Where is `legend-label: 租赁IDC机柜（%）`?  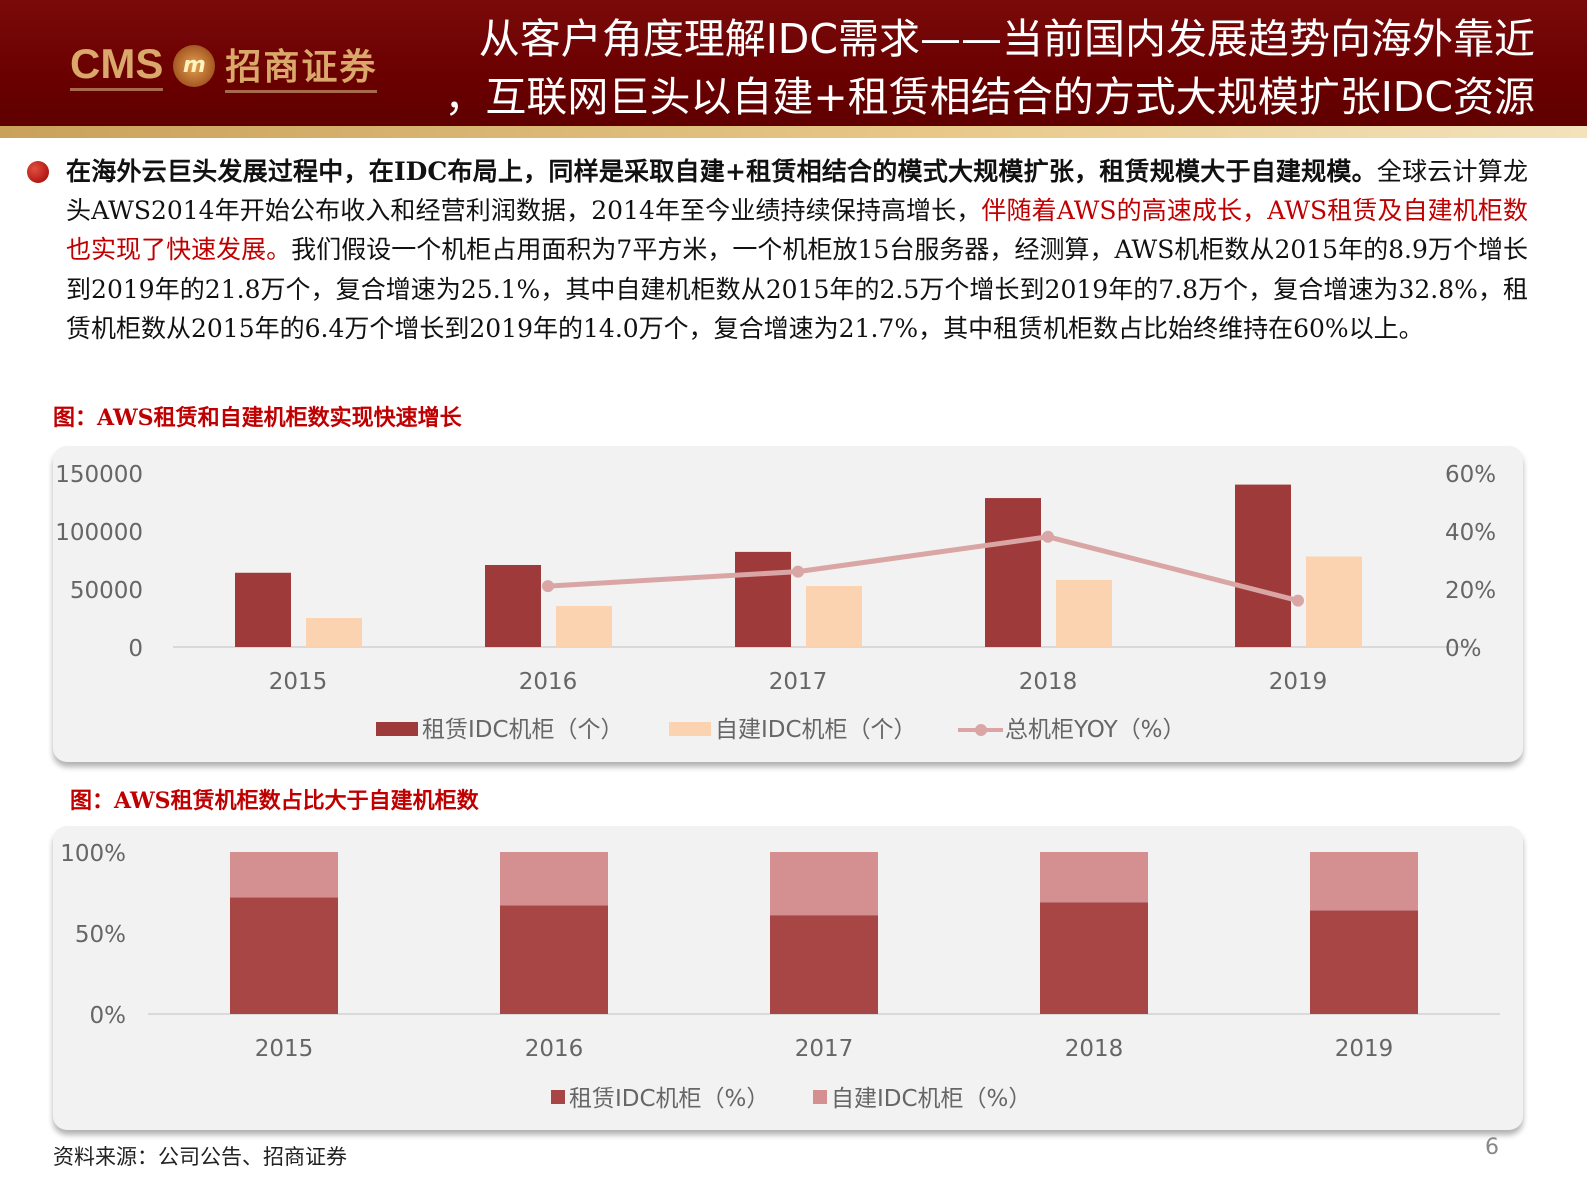
legend-label: 租赁IDC机柜（%） is located at coordinates (669, 1099).